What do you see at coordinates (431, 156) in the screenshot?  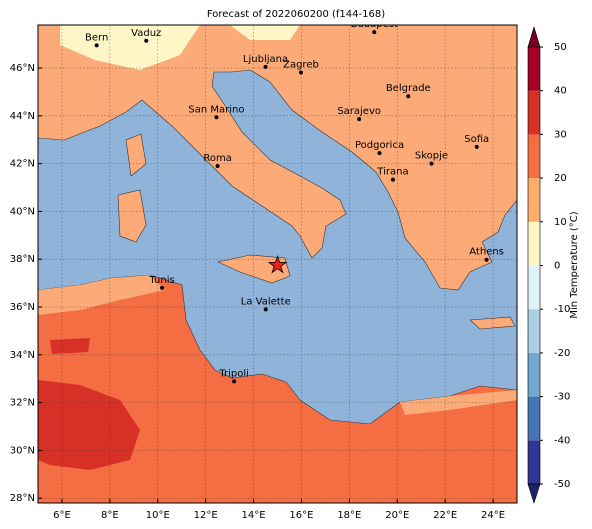 I see `city-label: Skopje` at bounding box center [431, 156].